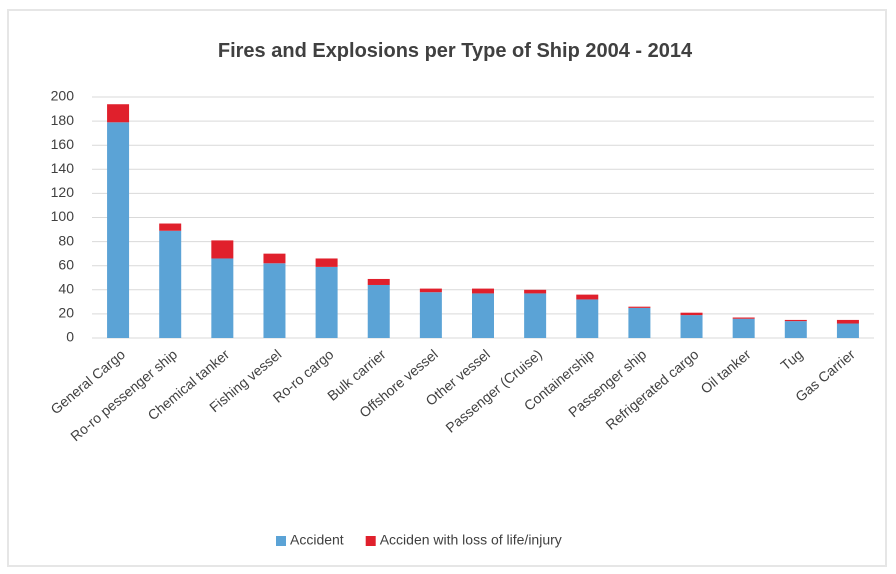 This screenshot has width=896, height=574. What do you see at coordinates (63, 96) in the screenshot?
I see `y-tick-label: 200` at bounding box center [63, 96].